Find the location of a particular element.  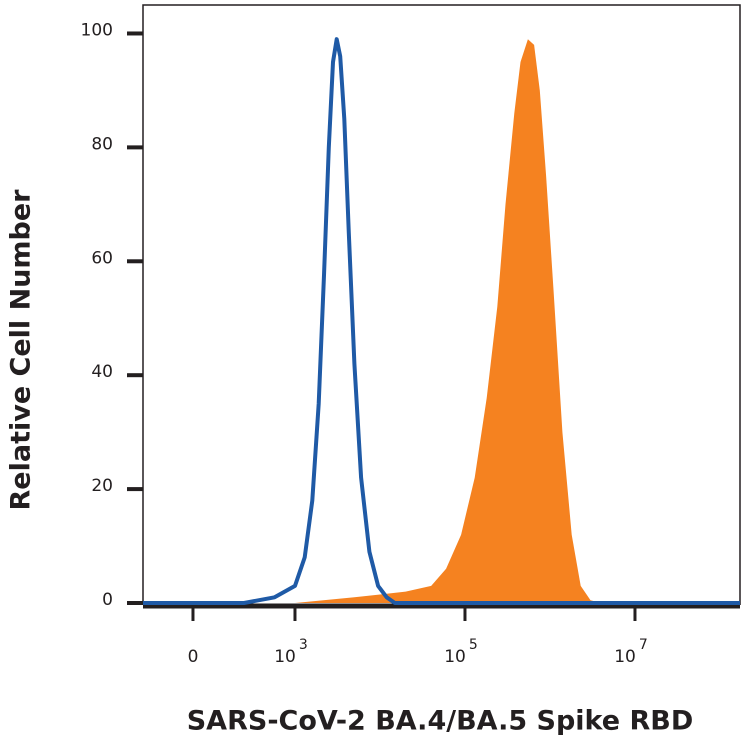

x-tick-label: 10⁷ is located at coordinates (631, 652).